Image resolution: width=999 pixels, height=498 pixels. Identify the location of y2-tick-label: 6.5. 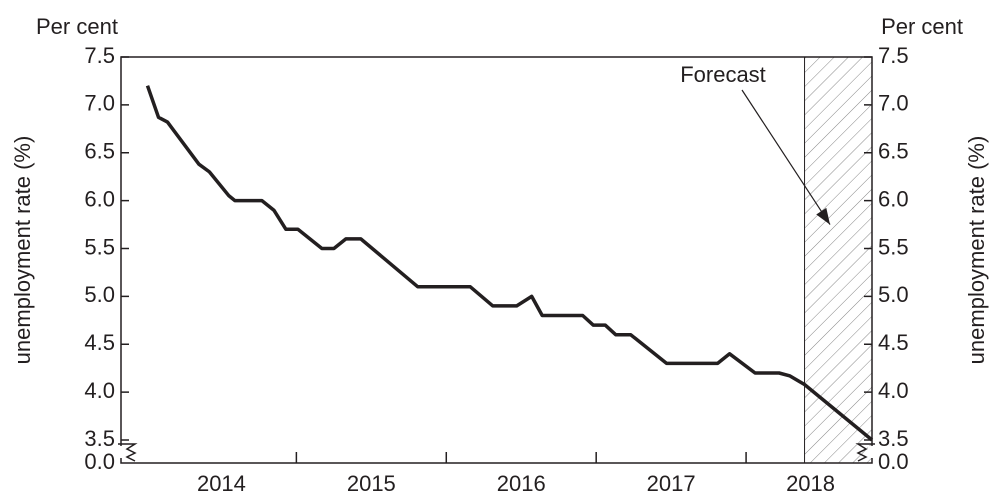
(893, 151).